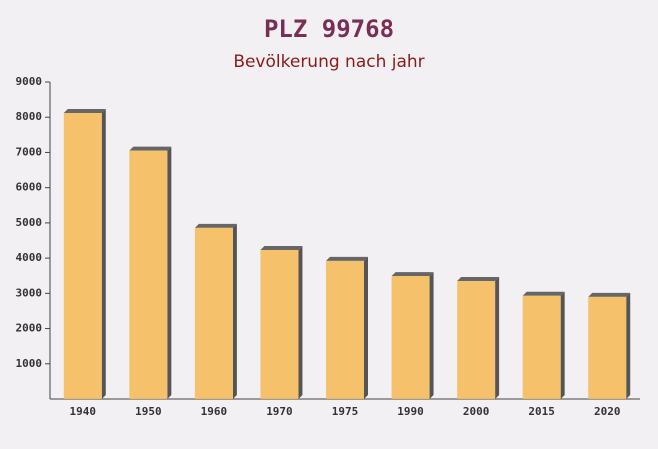 The height and width of the screenshot is (449, 658). Describe the element at coordinates (410, 411) in the screenshot. I see `x-tick-label: 1990` at that location.